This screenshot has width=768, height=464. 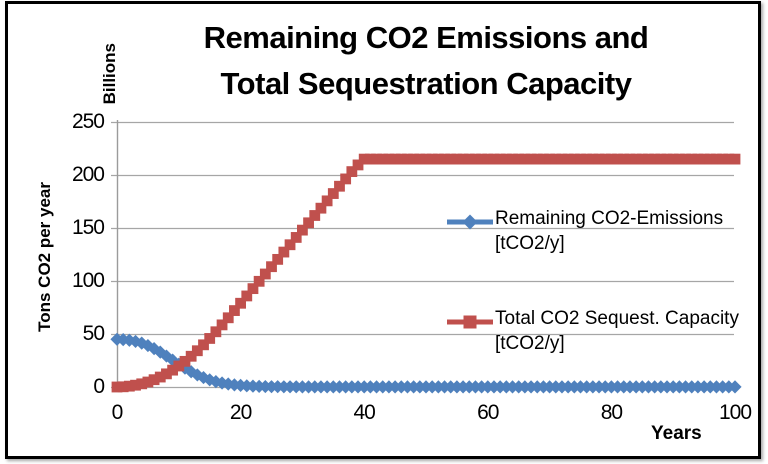 I want to click on legend-line-diamond-icon, so click(x=470, y=222).